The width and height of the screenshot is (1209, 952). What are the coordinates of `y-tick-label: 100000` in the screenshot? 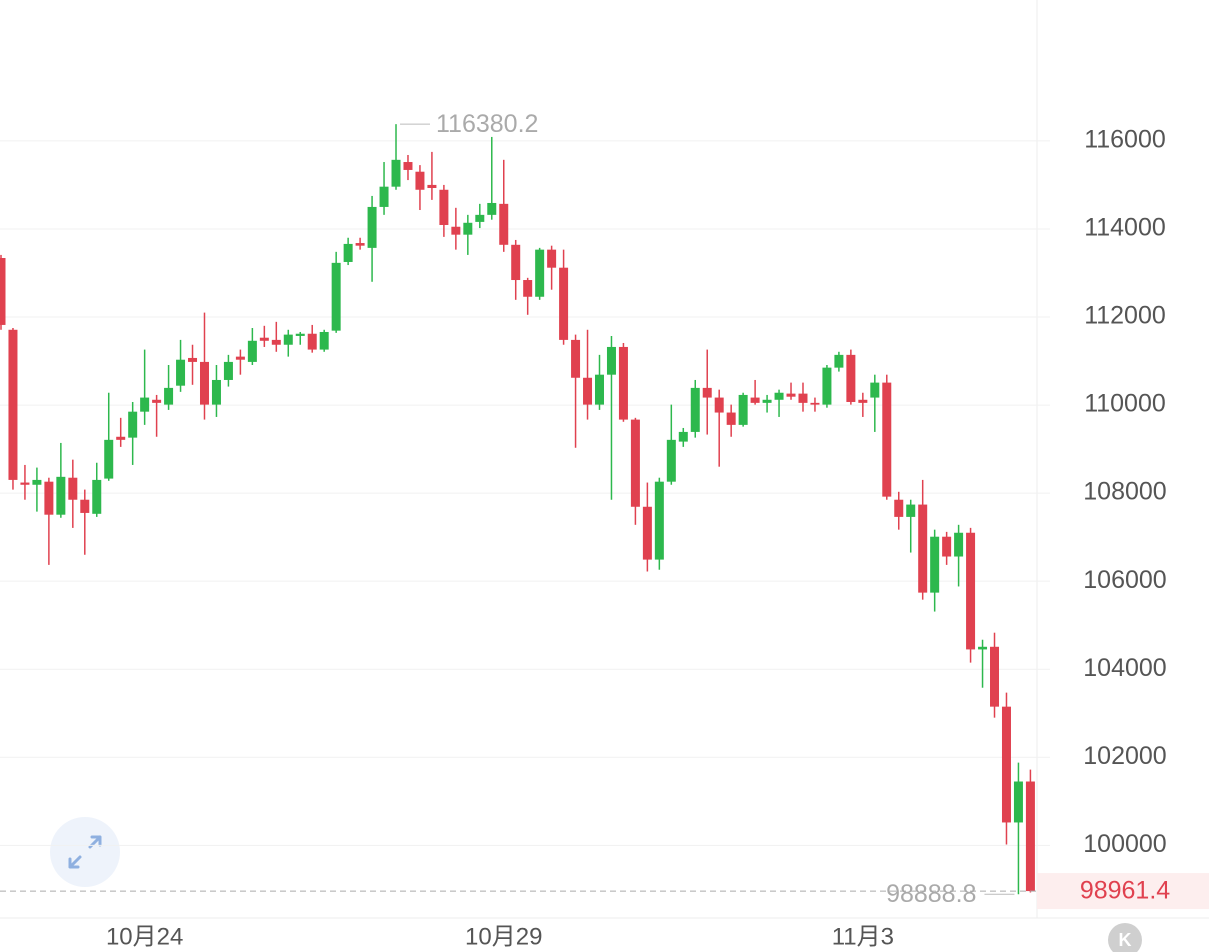 It's located at (1124, 844).